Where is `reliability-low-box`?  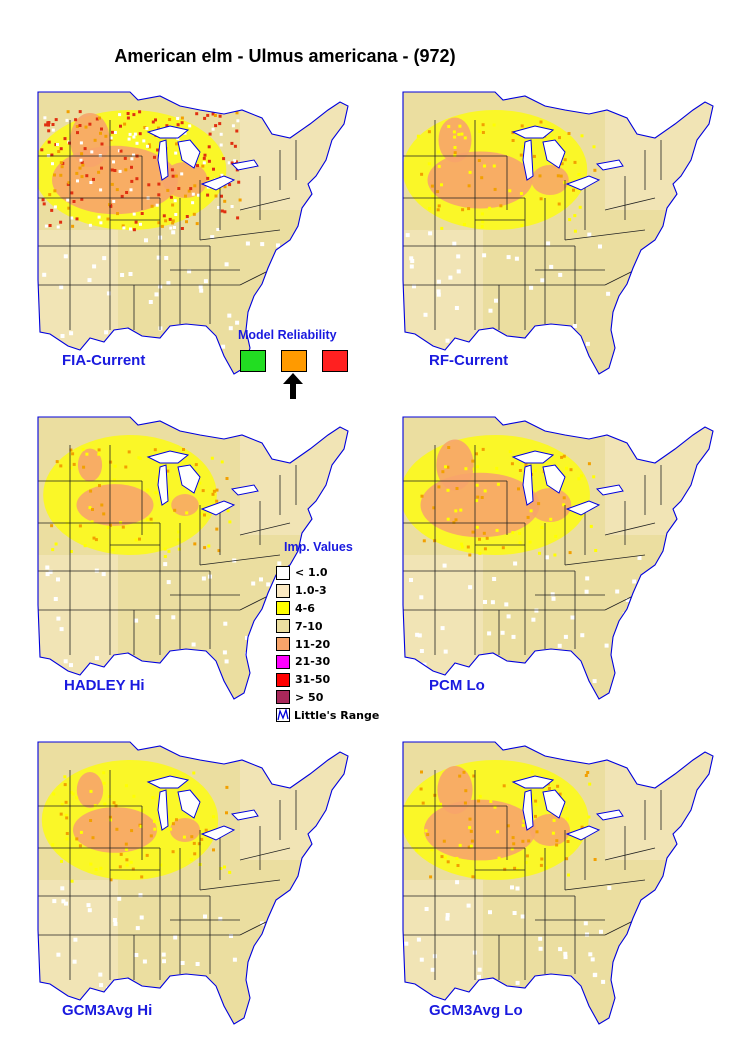
reliability-low-box is located at coordinates (335, 361).